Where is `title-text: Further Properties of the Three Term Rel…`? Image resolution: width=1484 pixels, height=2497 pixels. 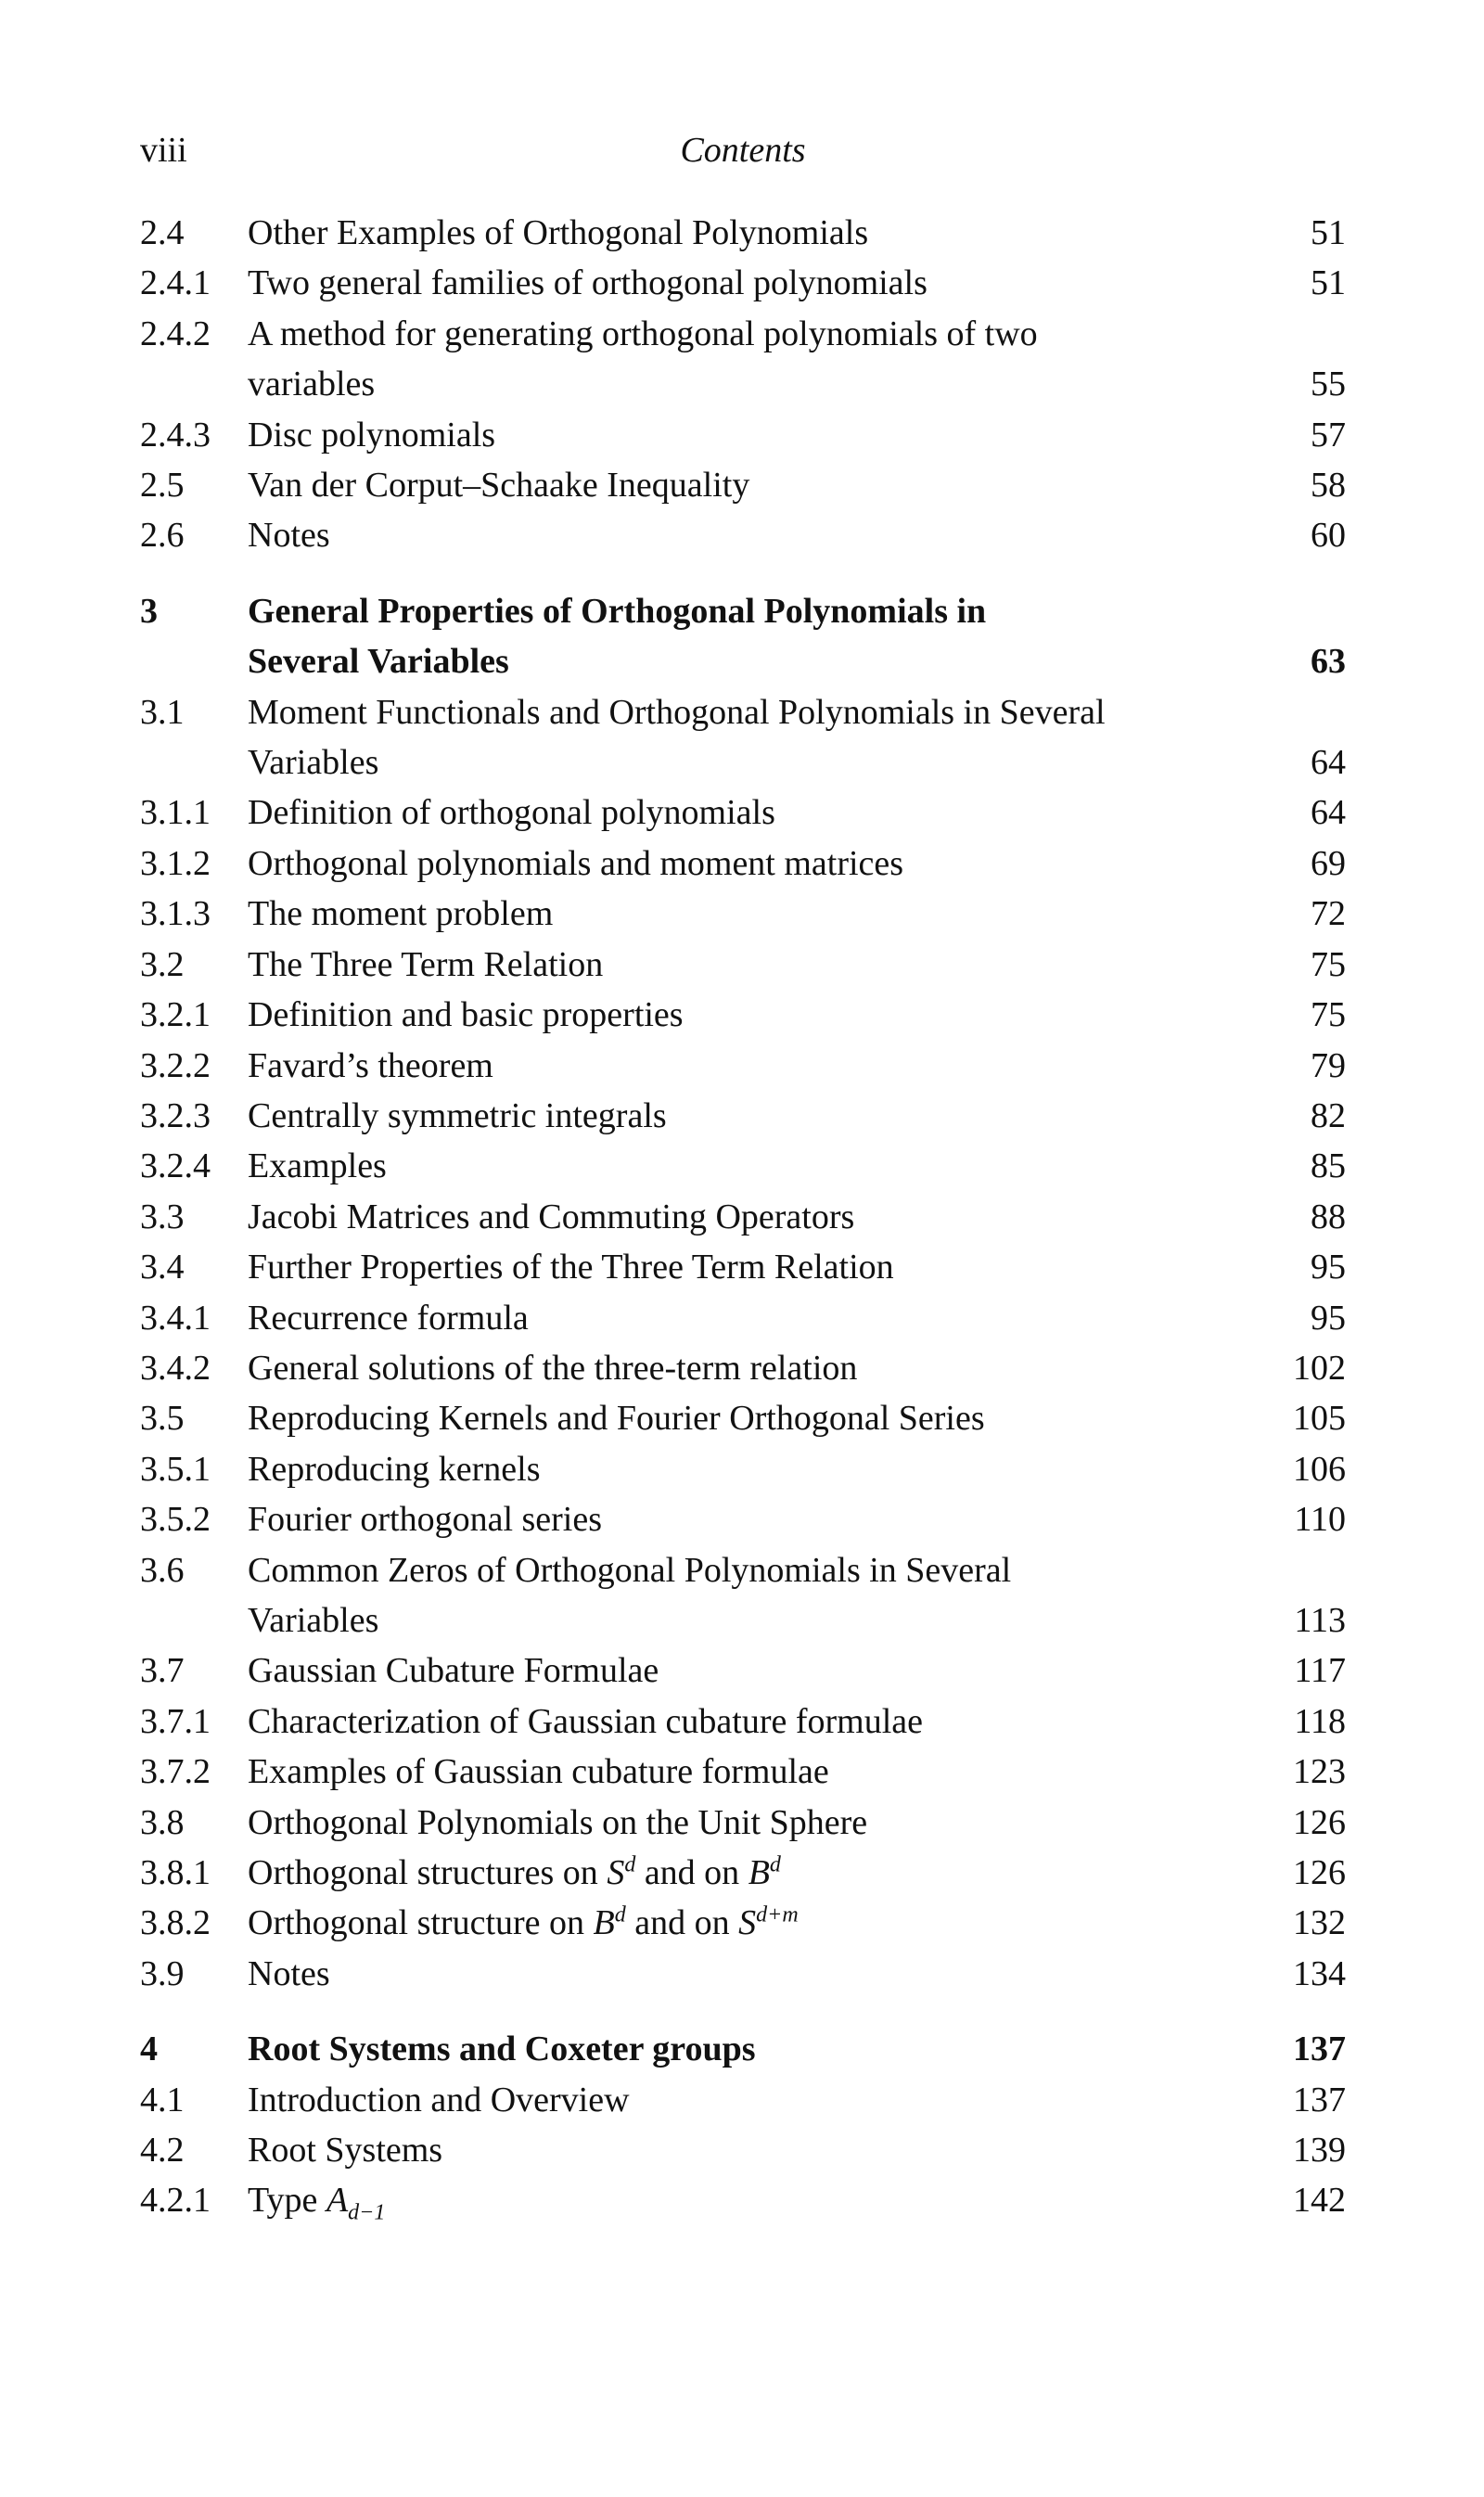
title-text: Further Properties of the Three Term Rel… is located at coordinates (571, 1267).